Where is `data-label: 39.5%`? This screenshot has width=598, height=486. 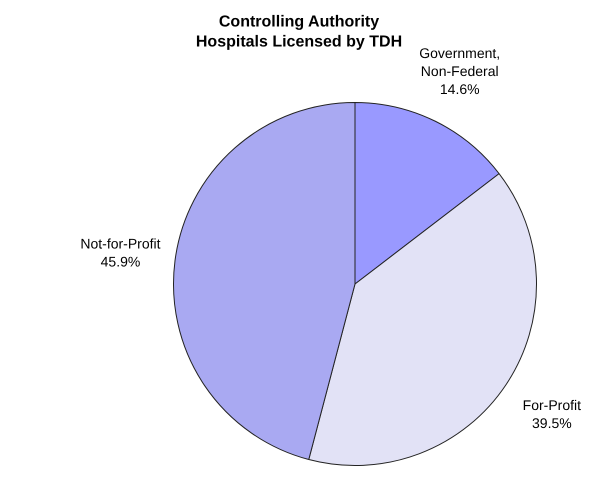
data-label: 39.5% is located at coordinates (552, 422).